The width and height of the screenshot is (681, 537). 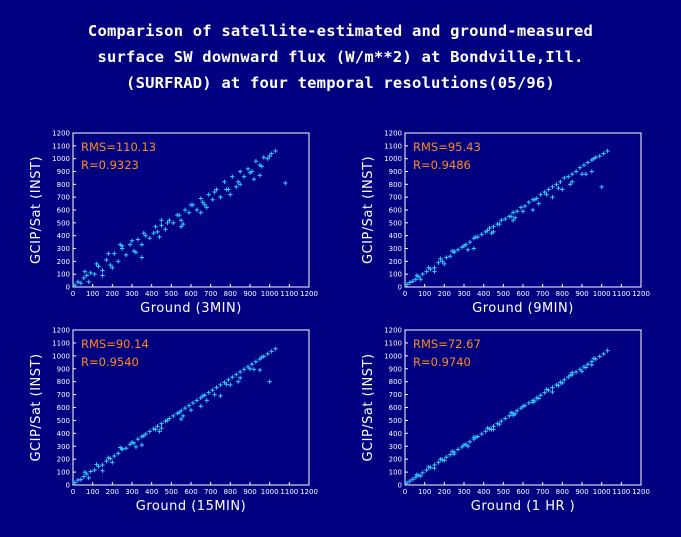 I want to click on x-axis-label: Ground (1 HR ), so click(x=523, y=506).